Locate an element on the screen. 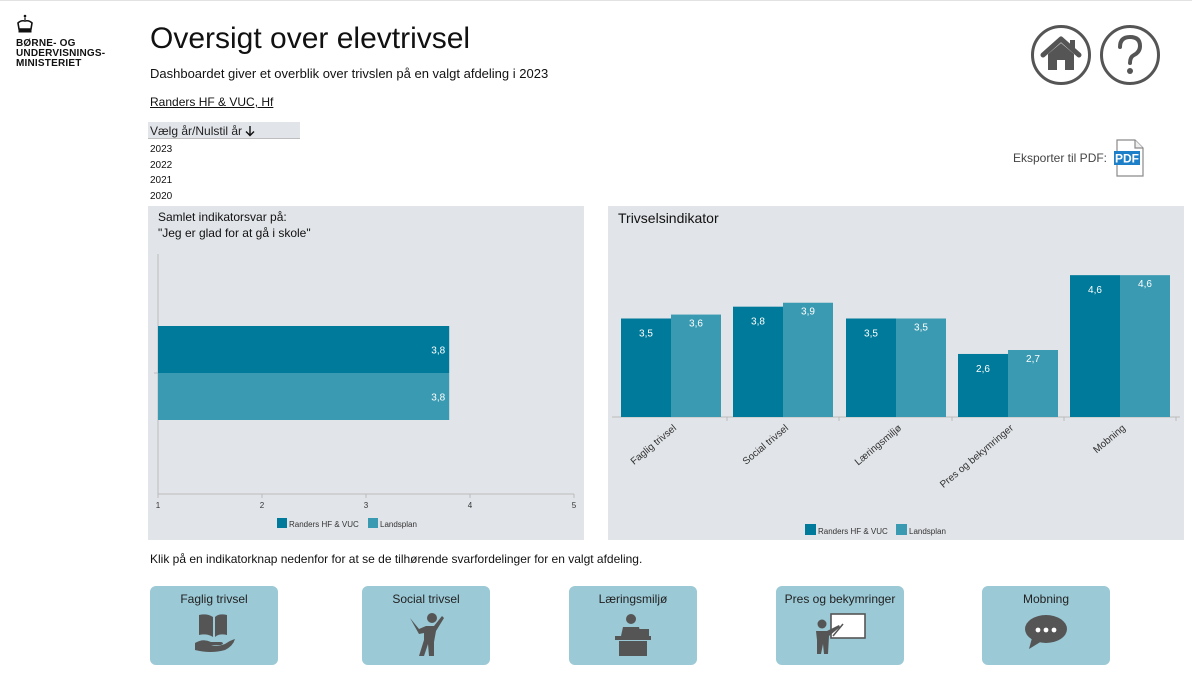 This screenshot has height=675, width=1192. bar-label-landsplan-1: 3,9 is located at coordinates (808, 312).